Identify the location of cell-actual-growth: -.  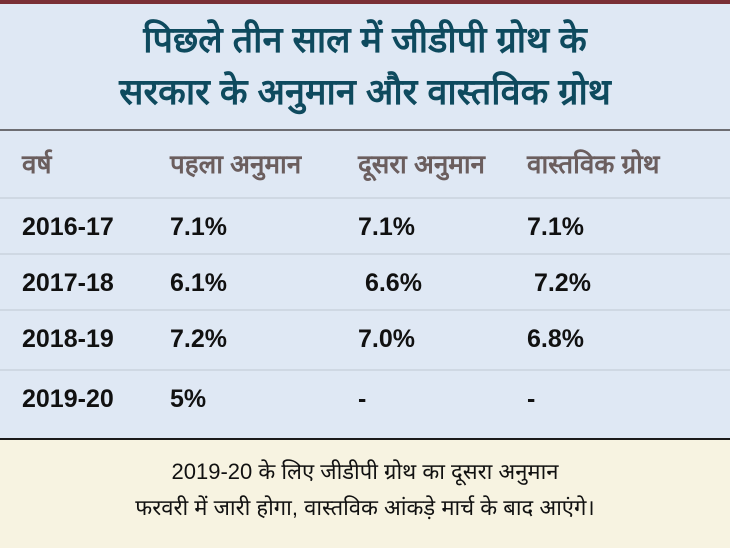
(531, 399).